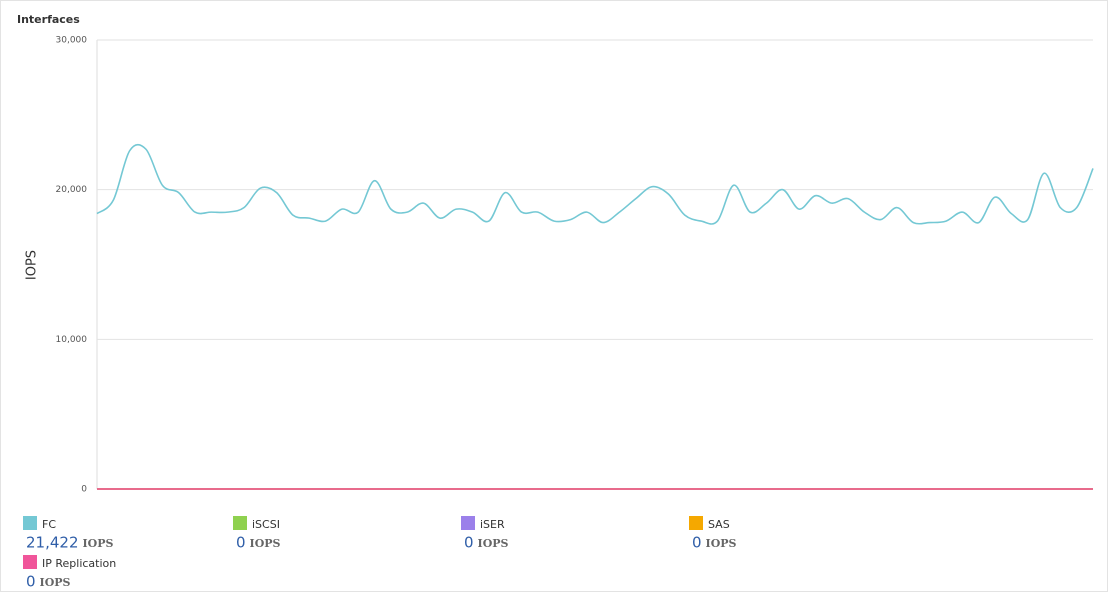 The width and height of the screenshot is (1108, 592). Describe the element at coordinates (266, 524) in the screenshot. I see `legend-label: iSCSI` at that location.